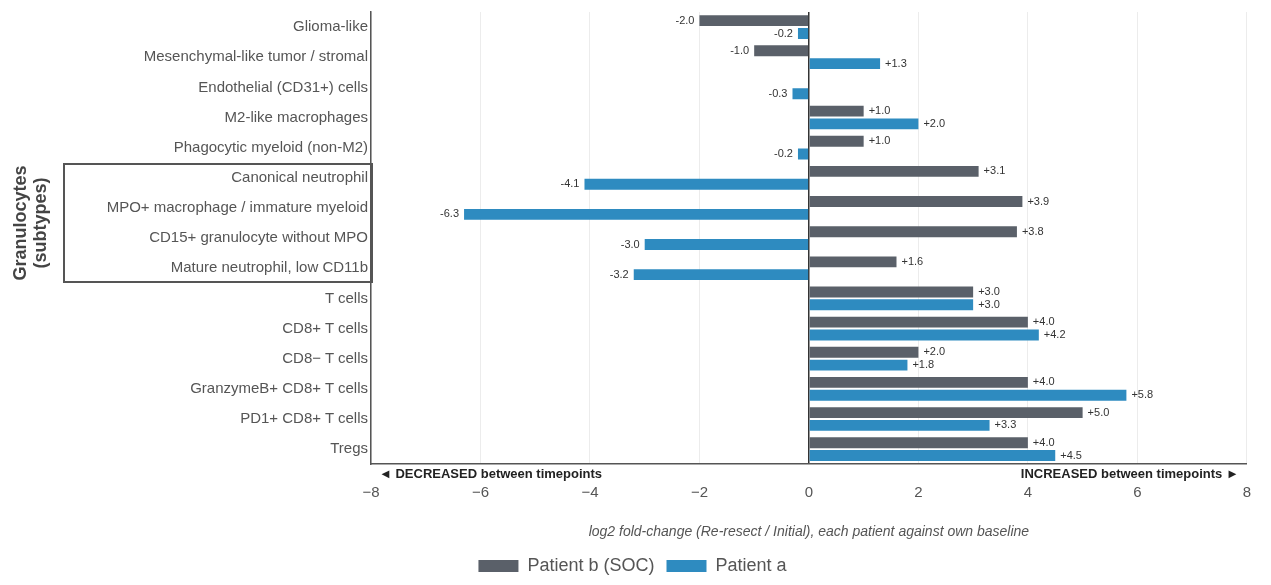 The height and width of the screenshot is (585, 1271). What do you see at coordinates (1142, 394) in the screenshot?
I see `data-label: +5.8` at bounding box center [1142, 394].